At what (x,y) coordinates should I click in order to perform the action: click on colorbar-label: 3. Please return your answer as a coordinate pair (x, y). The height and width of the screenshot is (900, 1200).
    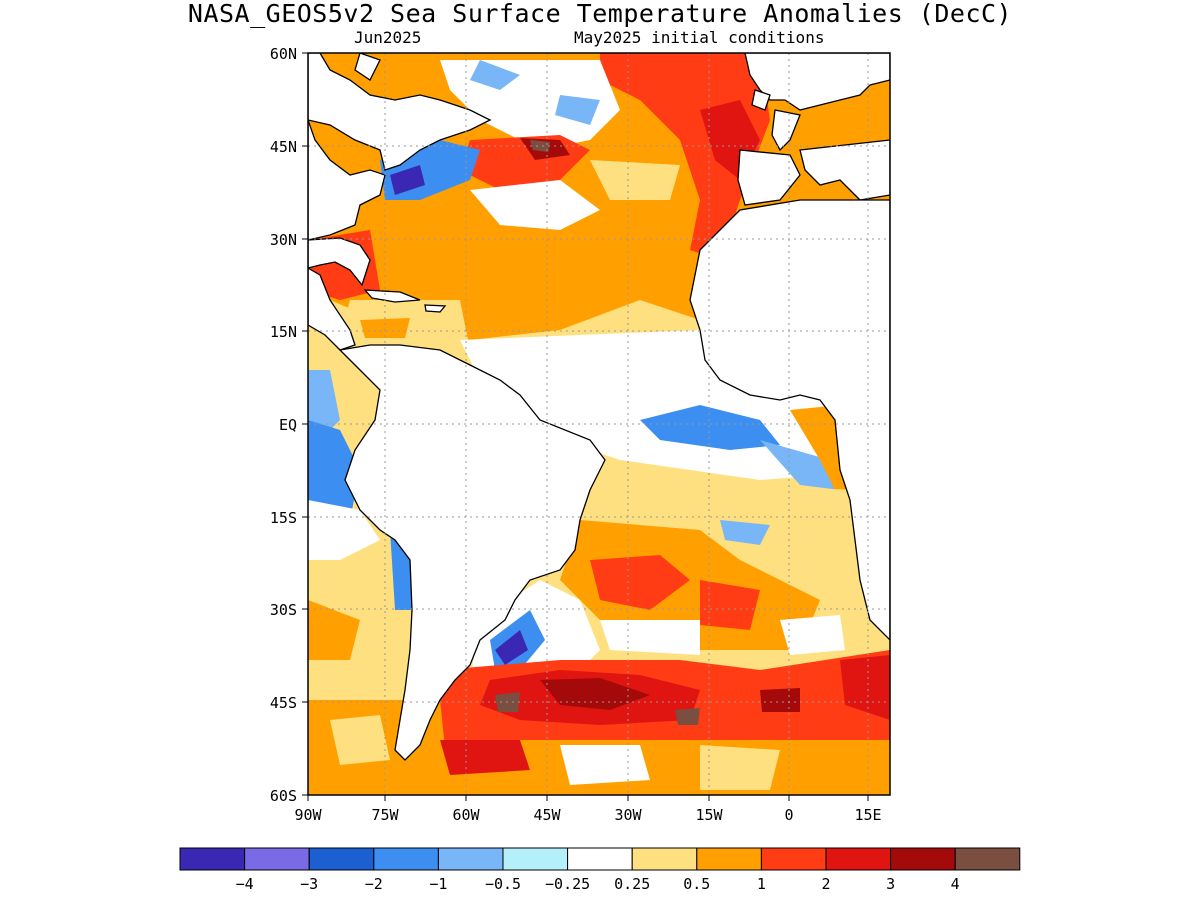
    Looking at the image, I should click on (890, 884).